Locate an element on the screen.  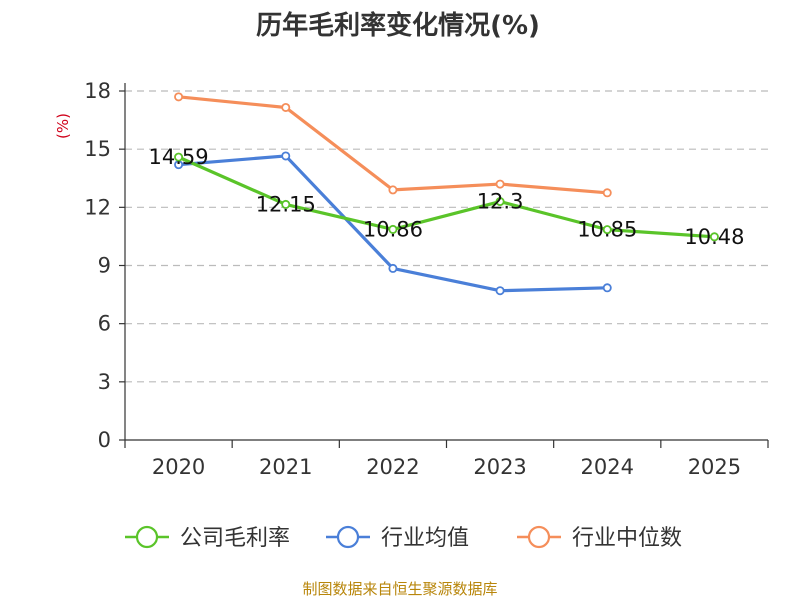
data-label-2024: 10.85 is located at coordinates (607, 230).